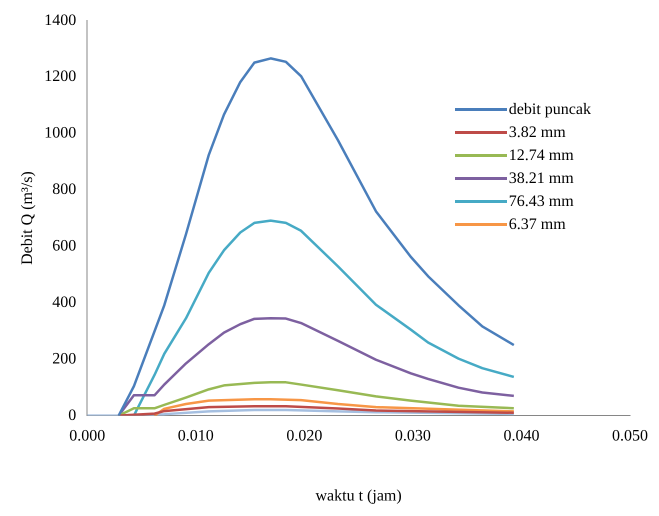  I want to click on x-tick-label: 0.030, so click(412, 435).